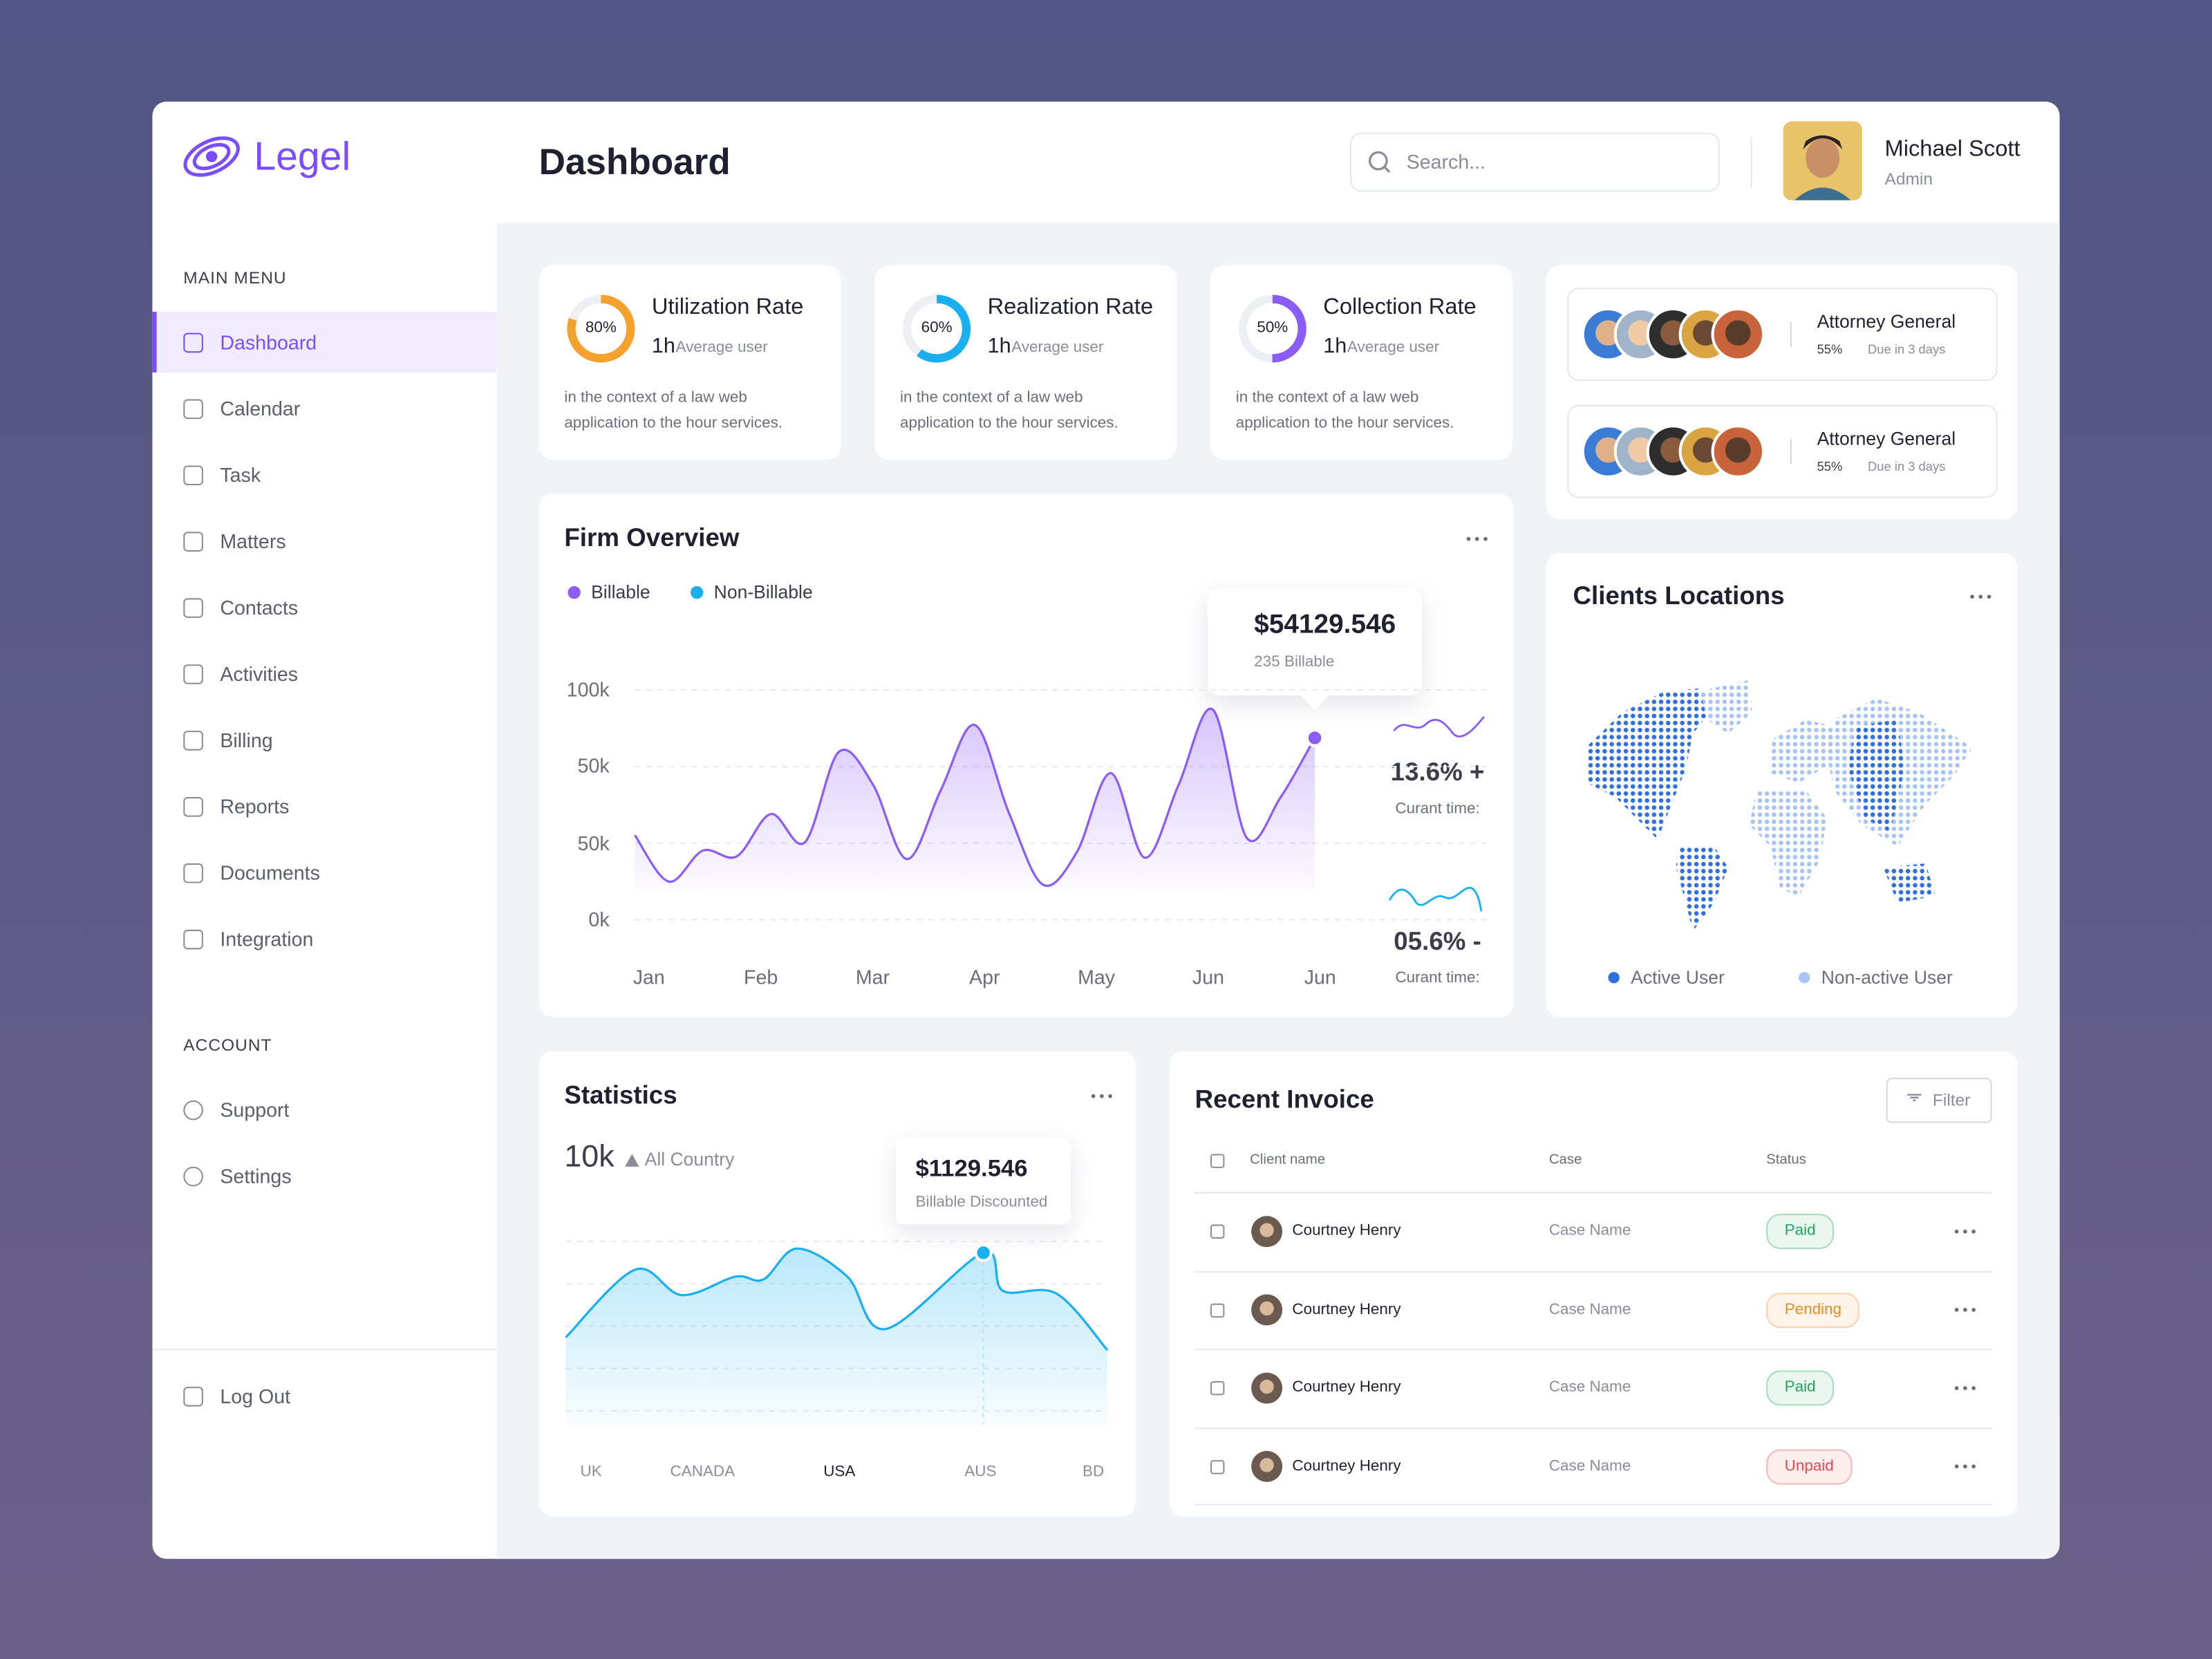  What do you see at coordinates (255, 1110) in the screenshot?
I see `menu-item: Support` at bounding box center [255, 1110].